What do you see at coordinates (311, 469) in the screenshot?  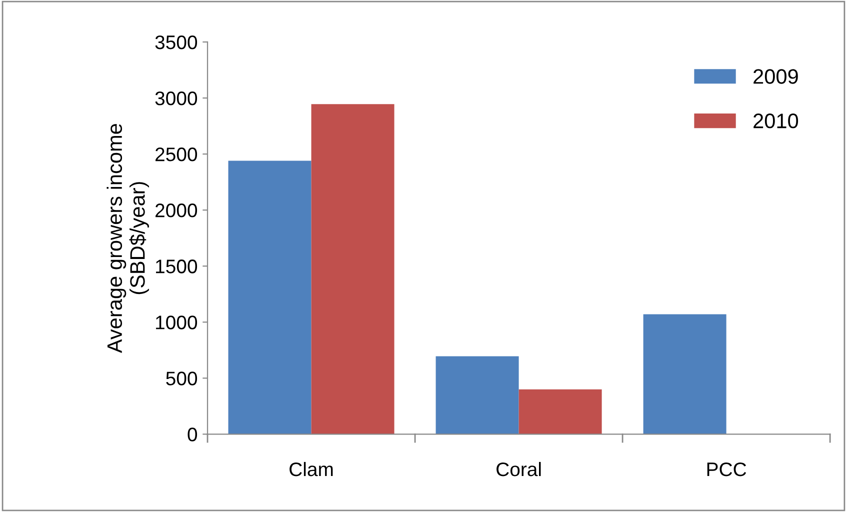 I see `x-tick-label: Clam` at bounding box center [311, 469].